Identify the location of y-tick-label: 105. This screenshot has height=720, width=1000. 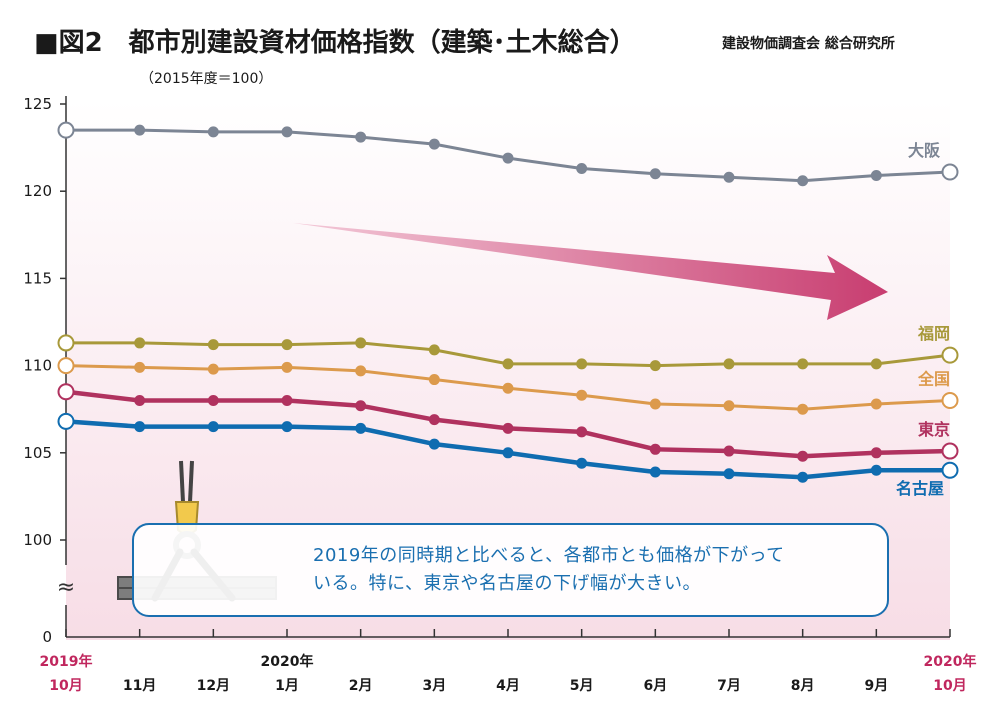
(37, 453).